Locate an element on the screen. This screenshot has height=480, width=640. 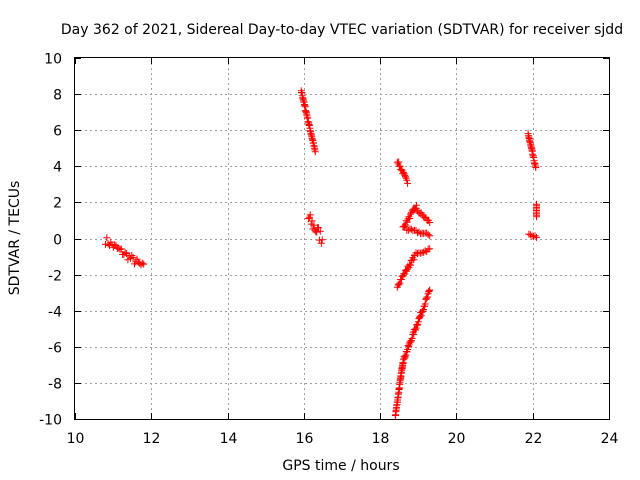
x-axis-label: GPS time / hours is located at coordinates (340, 466).